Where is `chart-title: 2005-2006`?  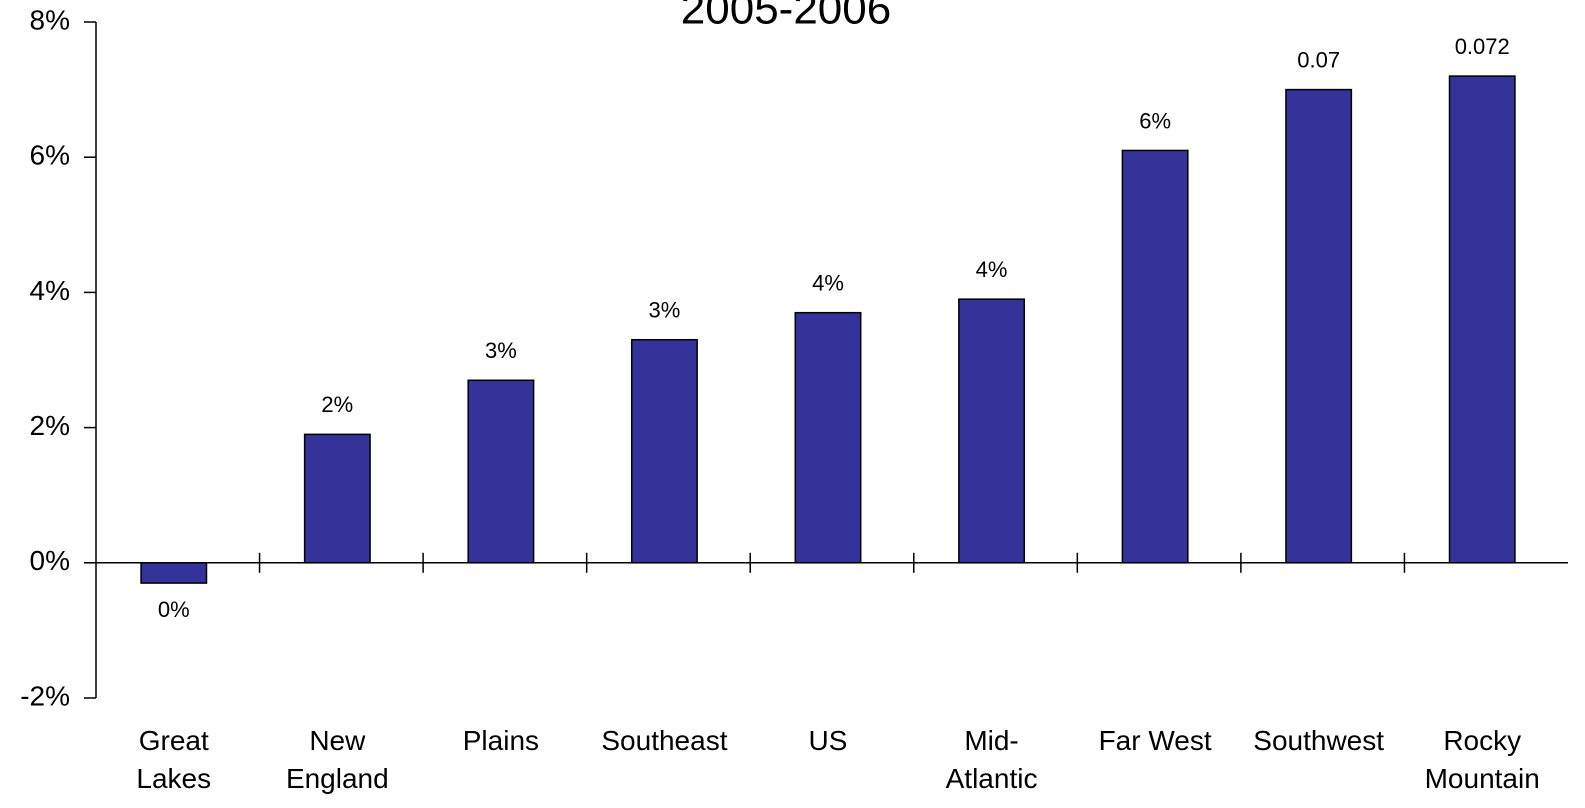 chart-title: 2005-2006 is located at coordinates (786, 17).